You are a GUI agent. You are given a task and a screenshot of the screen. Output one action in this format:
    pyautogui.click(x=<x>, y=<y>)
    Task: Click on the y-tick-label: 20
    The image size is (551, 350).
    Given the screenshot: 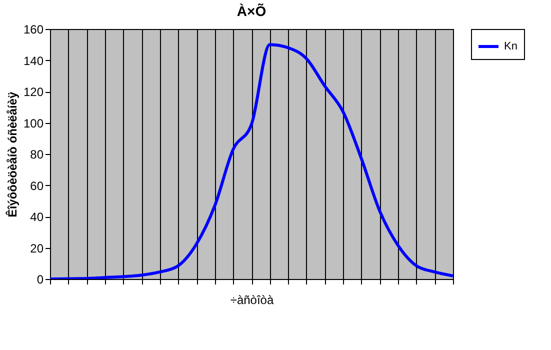 What is the action you would take?
    pyautogui.click(x=37, y=248)
    